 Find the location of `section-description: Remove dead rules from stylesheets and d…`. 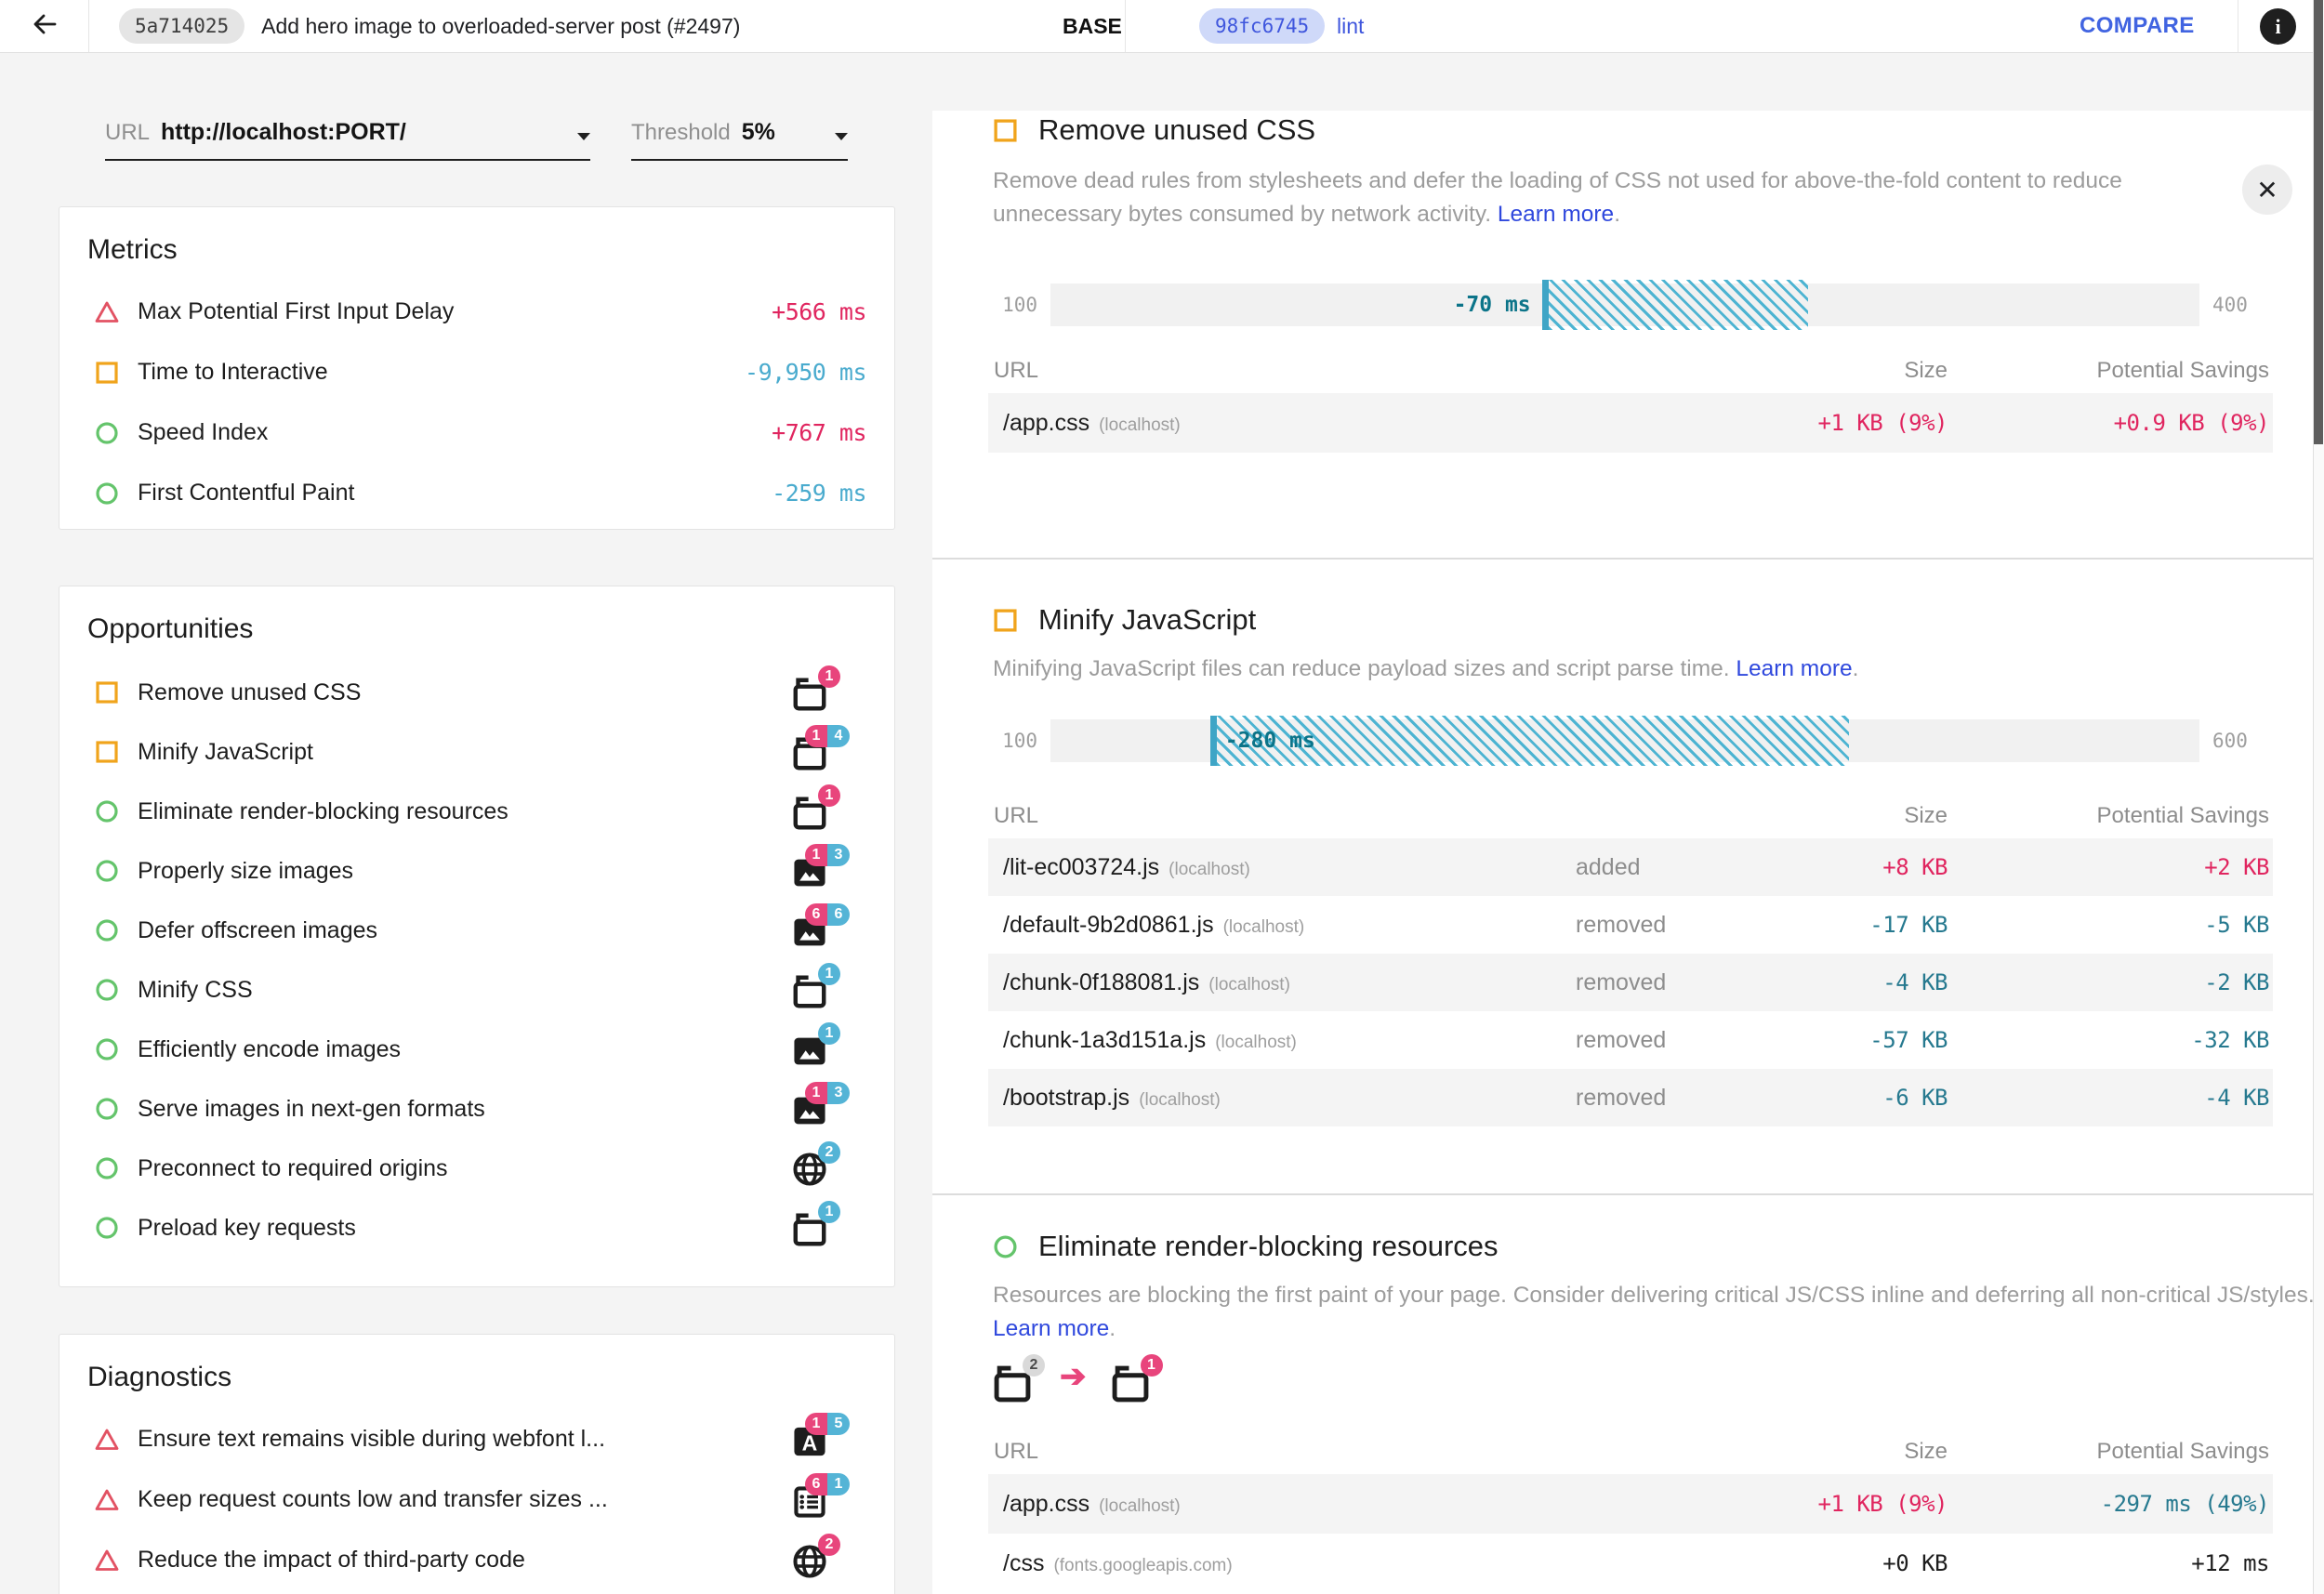

section-description: Remove dead rules from stylesheets and d… is located at coordinates (1621, 198).